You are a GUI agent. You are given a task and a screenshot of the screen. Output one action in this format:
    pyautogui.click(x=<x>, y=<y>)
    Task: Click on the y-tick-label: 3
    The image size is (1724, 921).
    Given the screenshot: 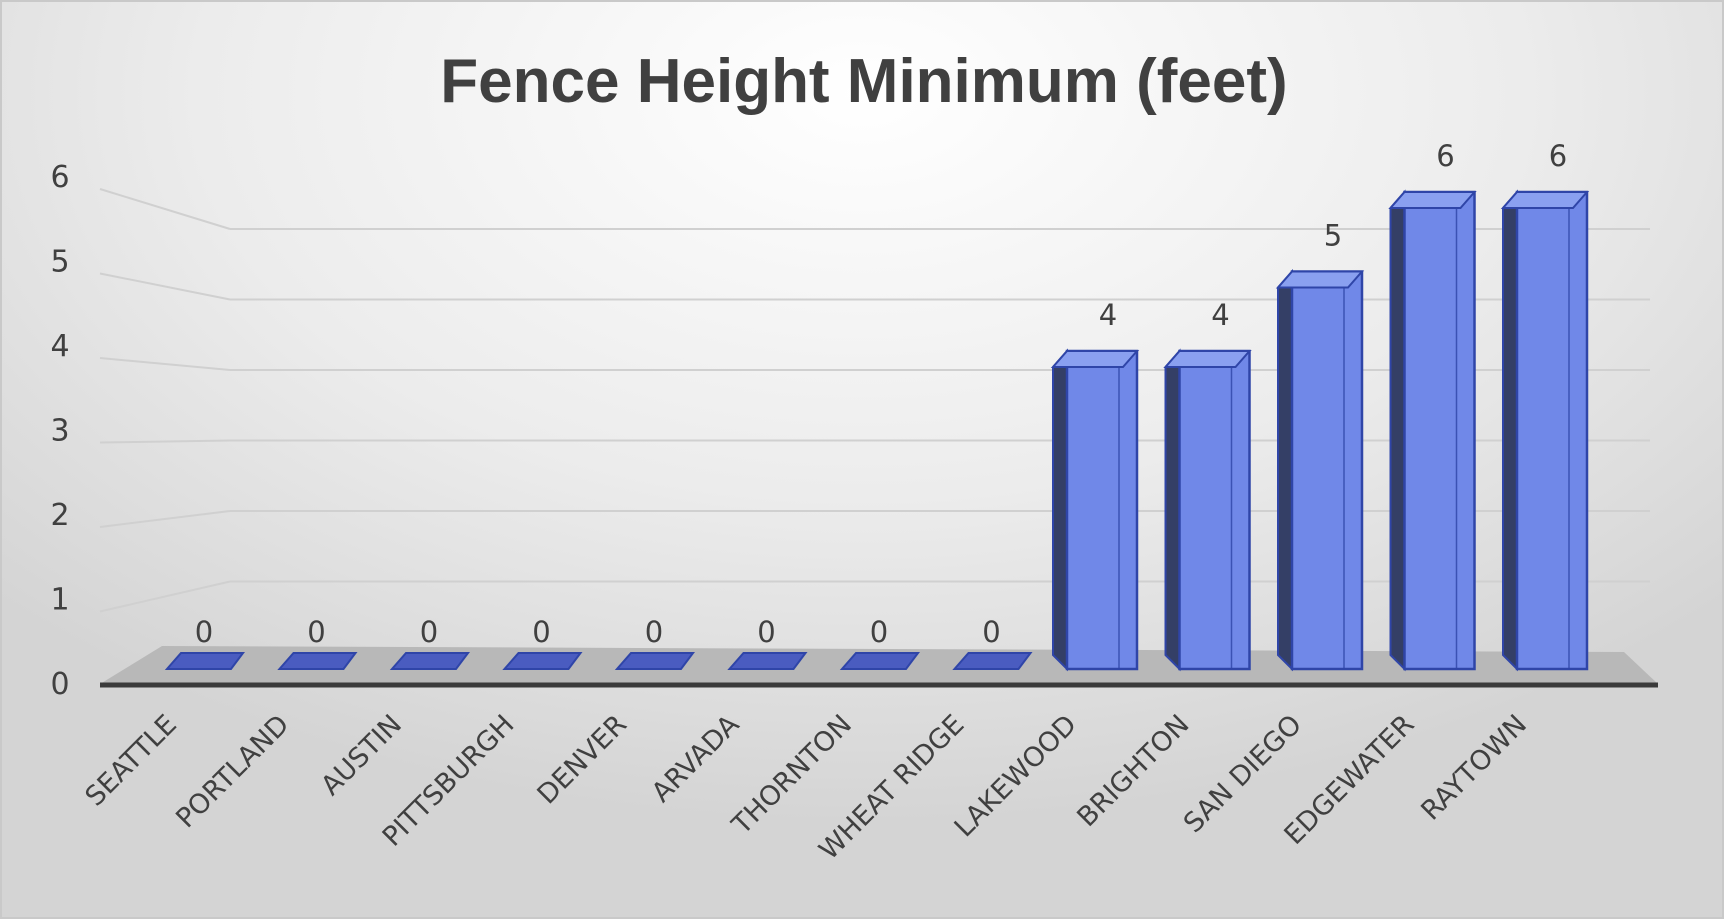 What is the action you would take?
    pyautogui.click(x=59, y=431)
    